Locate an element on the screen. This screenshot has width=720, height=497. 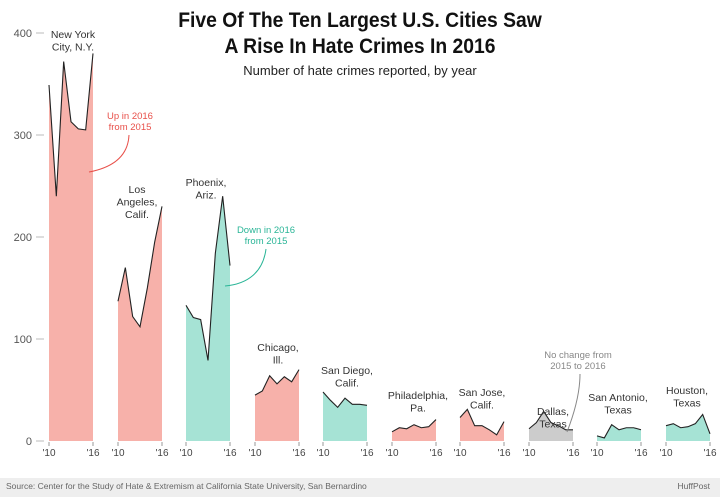
city-label-0-1: City, N.Y. is located at coordinates (73, 48).